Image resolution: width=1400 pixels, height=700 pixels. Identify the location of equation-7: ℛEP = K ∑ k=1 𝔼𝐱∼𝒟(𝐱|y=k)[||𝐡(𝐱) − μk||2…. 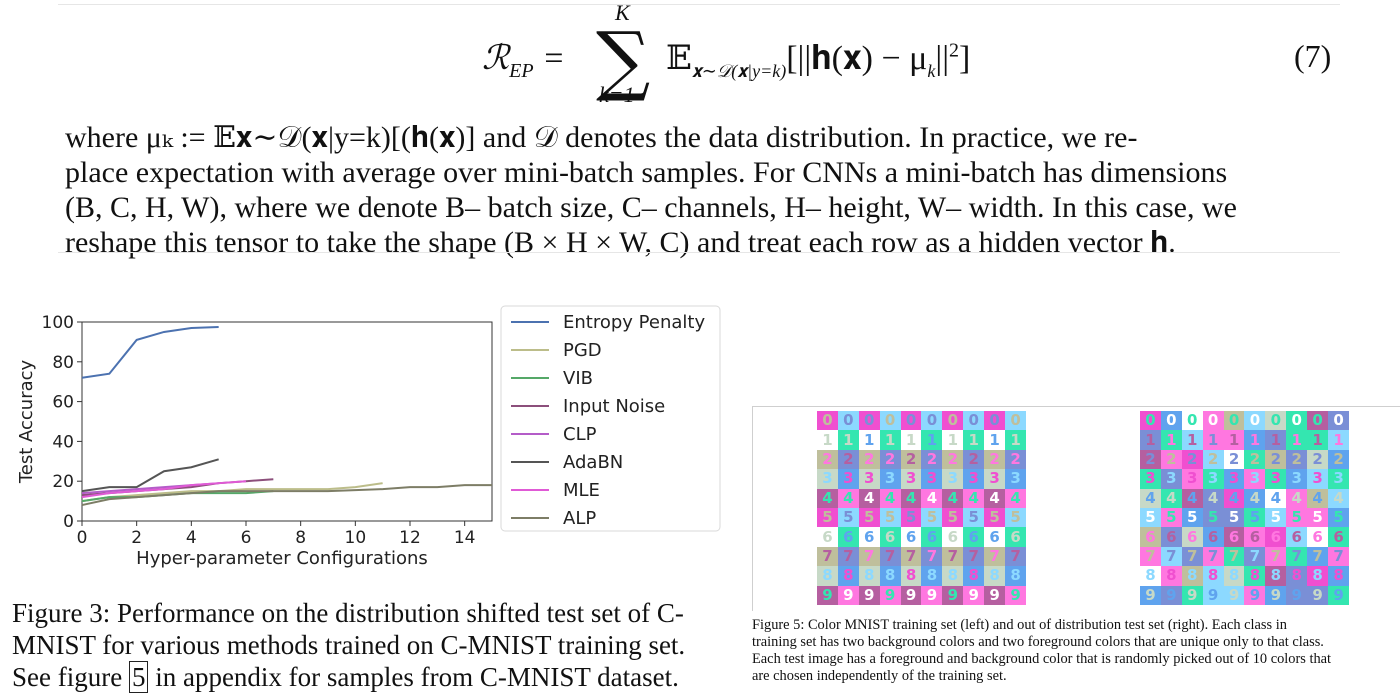
(699, 55).